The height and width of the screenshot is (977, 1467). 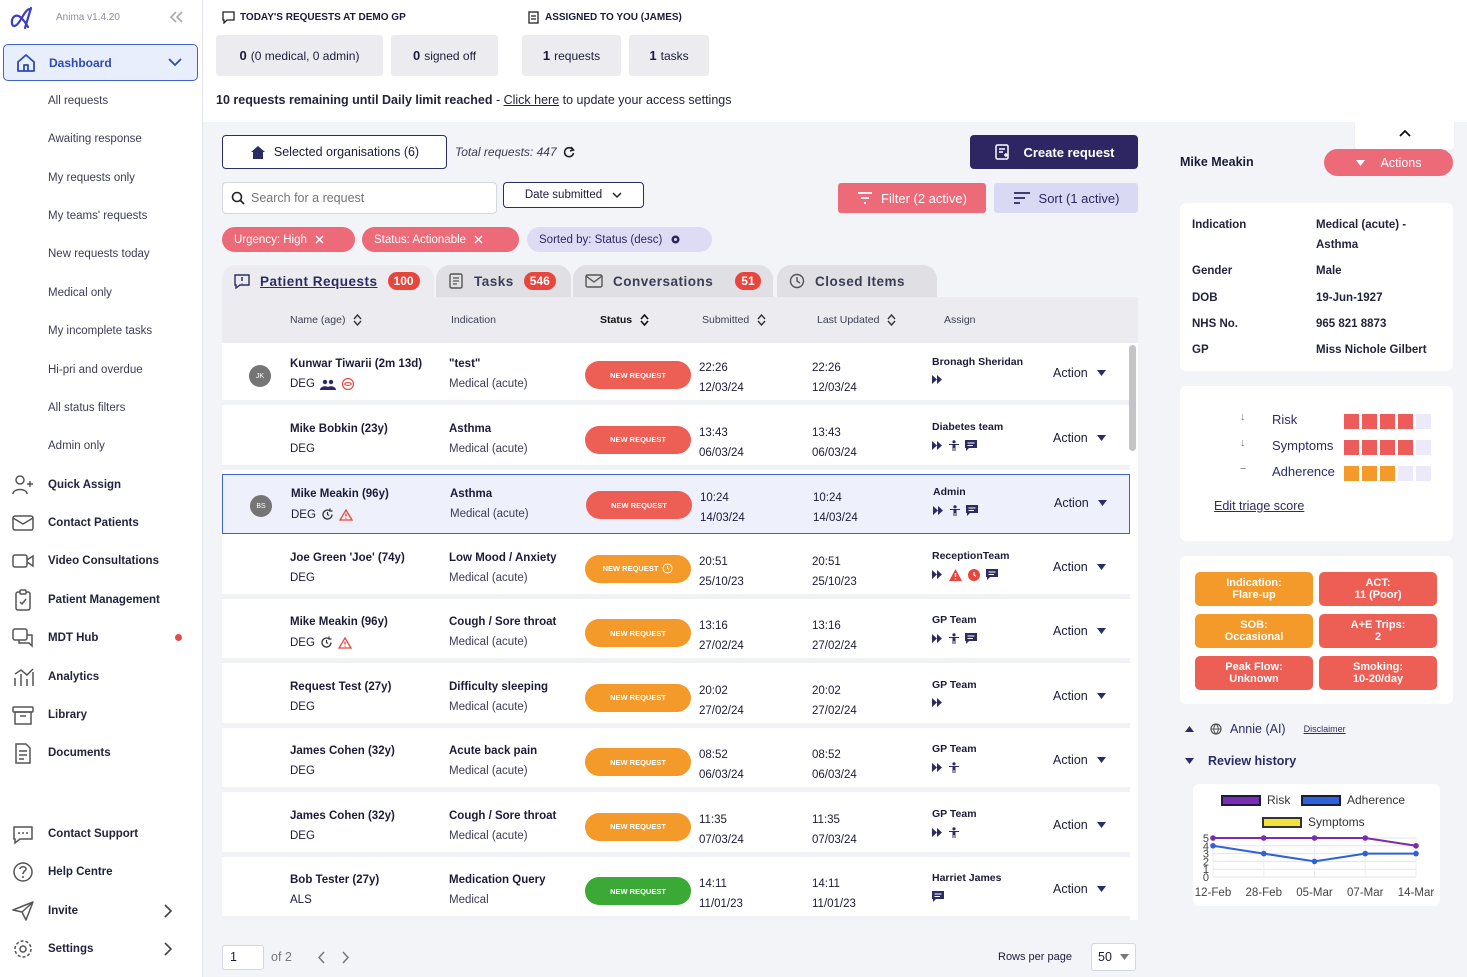 I want to click on table-scrollbar, so click(x=1132, y=398).